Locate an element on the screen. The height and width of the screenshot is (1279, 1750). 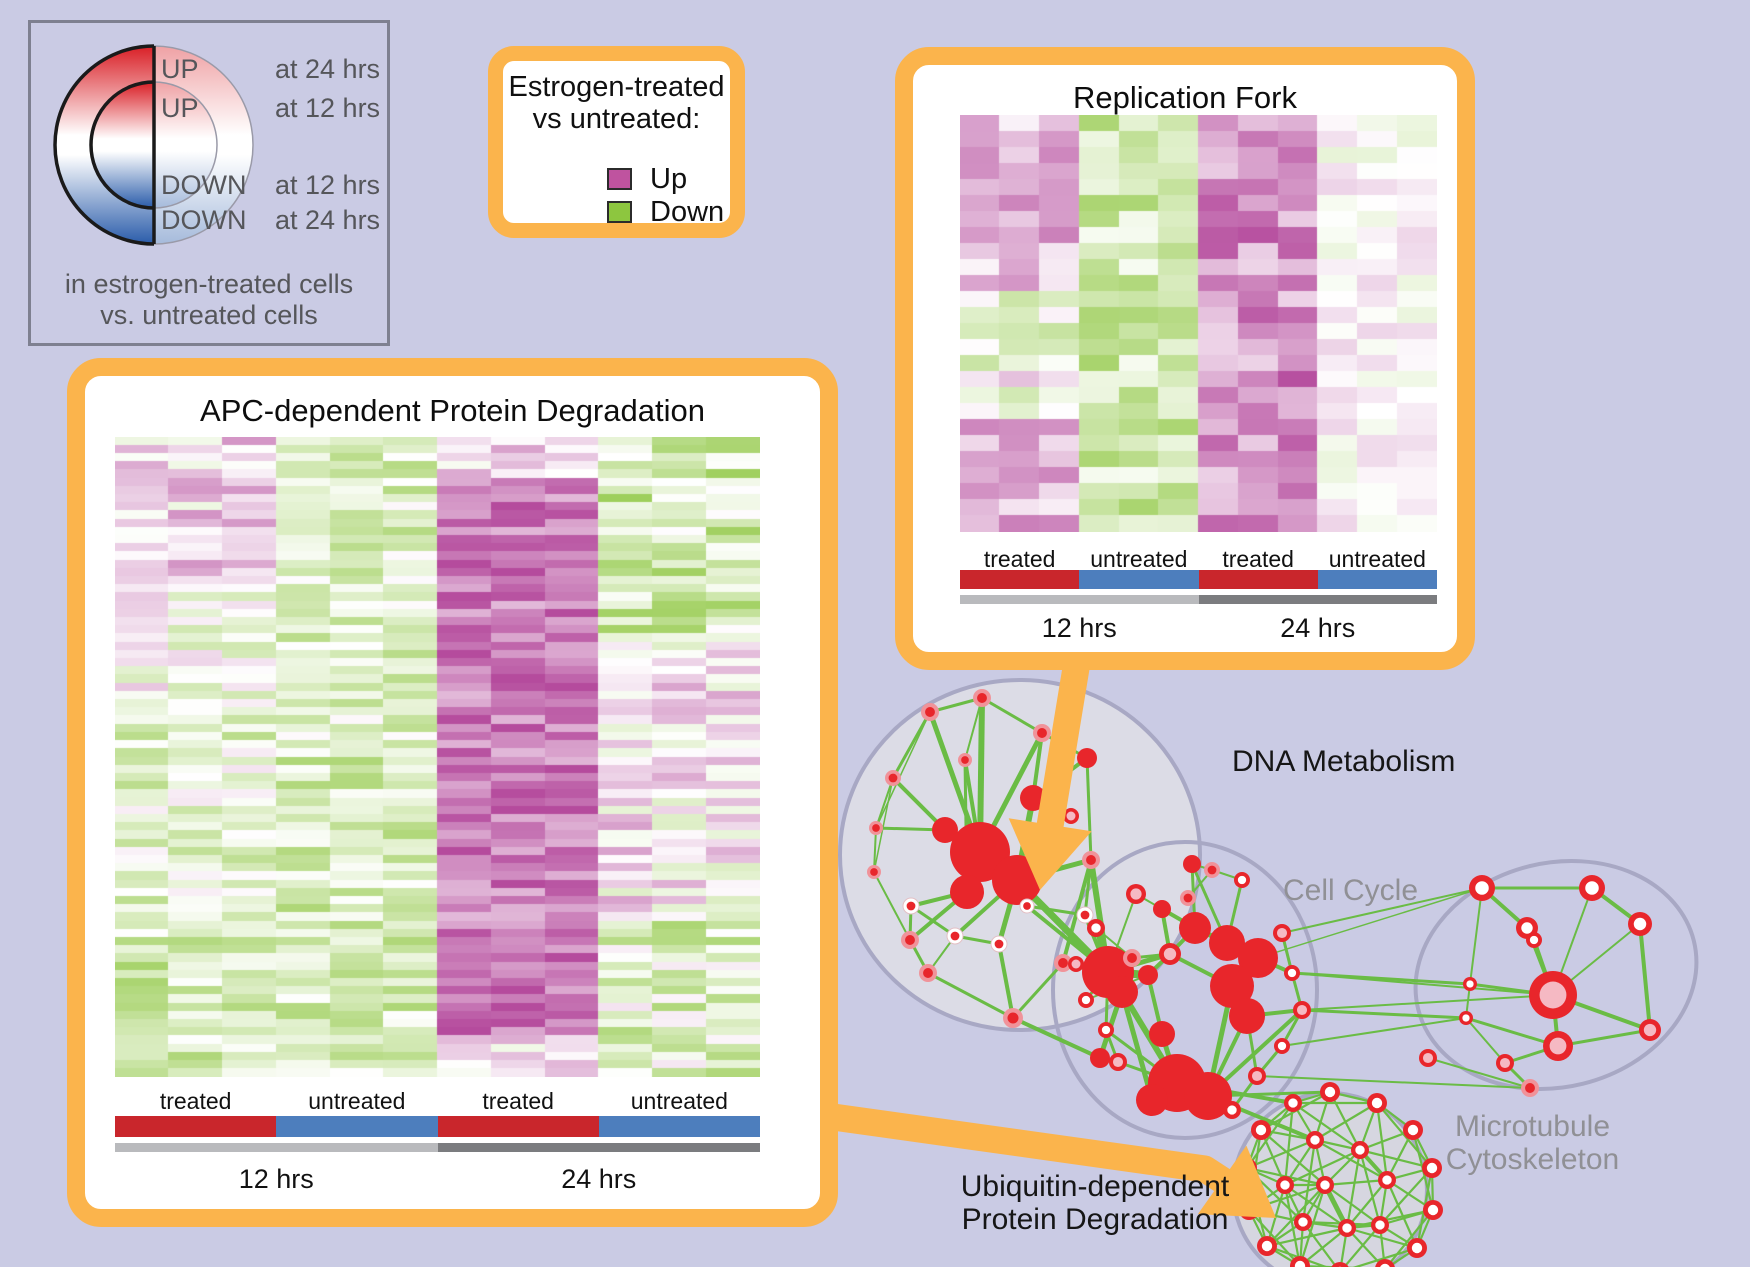
repfork-group-label: untreated is located at coordinates (1377, 559).